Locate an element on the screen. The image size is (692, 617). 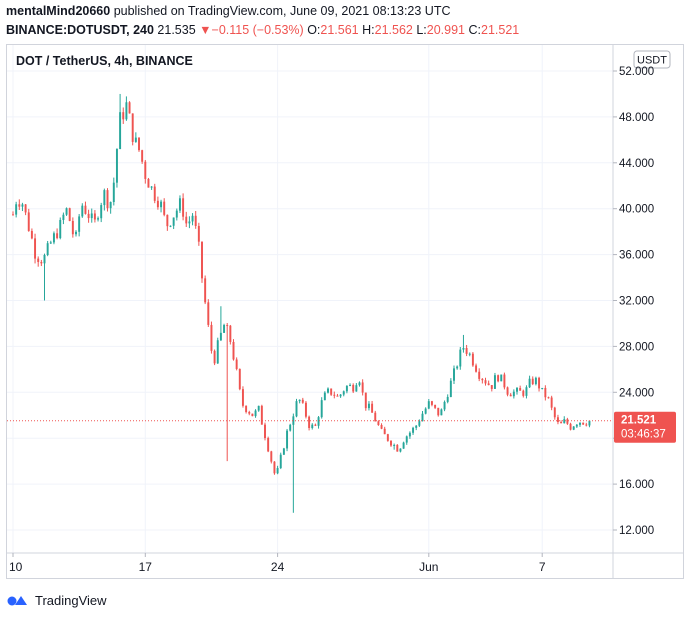
high-value: 21.562 is located at coordinates (393, 30).